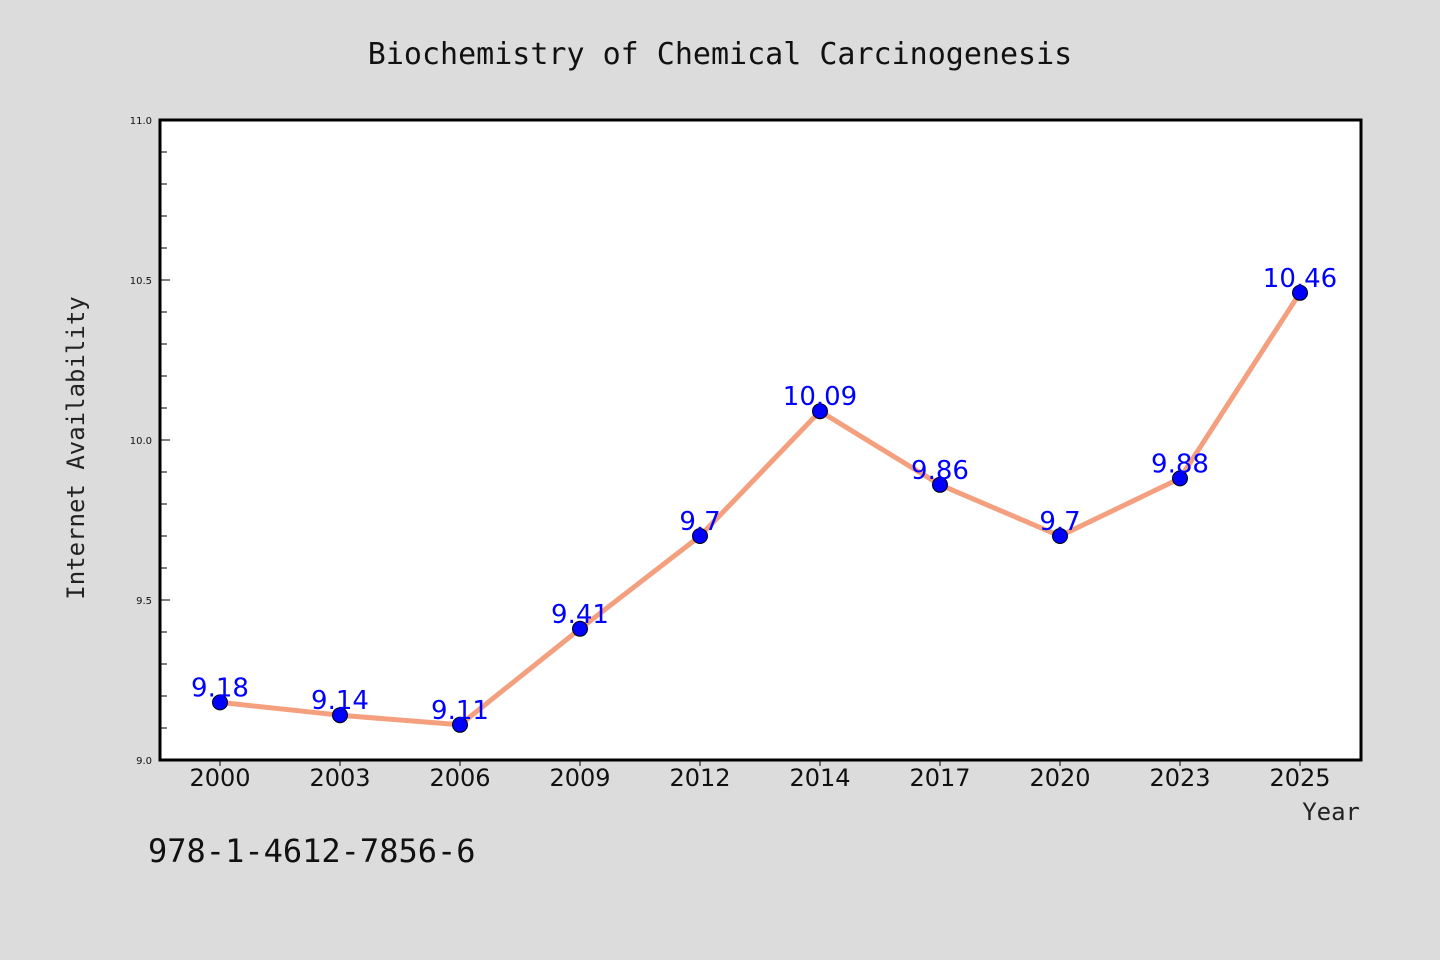 This screenshot has height=960, width=1440. Describe the element at coordinates (1059, 778) in the screenshot. I see `x-tick-label: 2020` at that location.